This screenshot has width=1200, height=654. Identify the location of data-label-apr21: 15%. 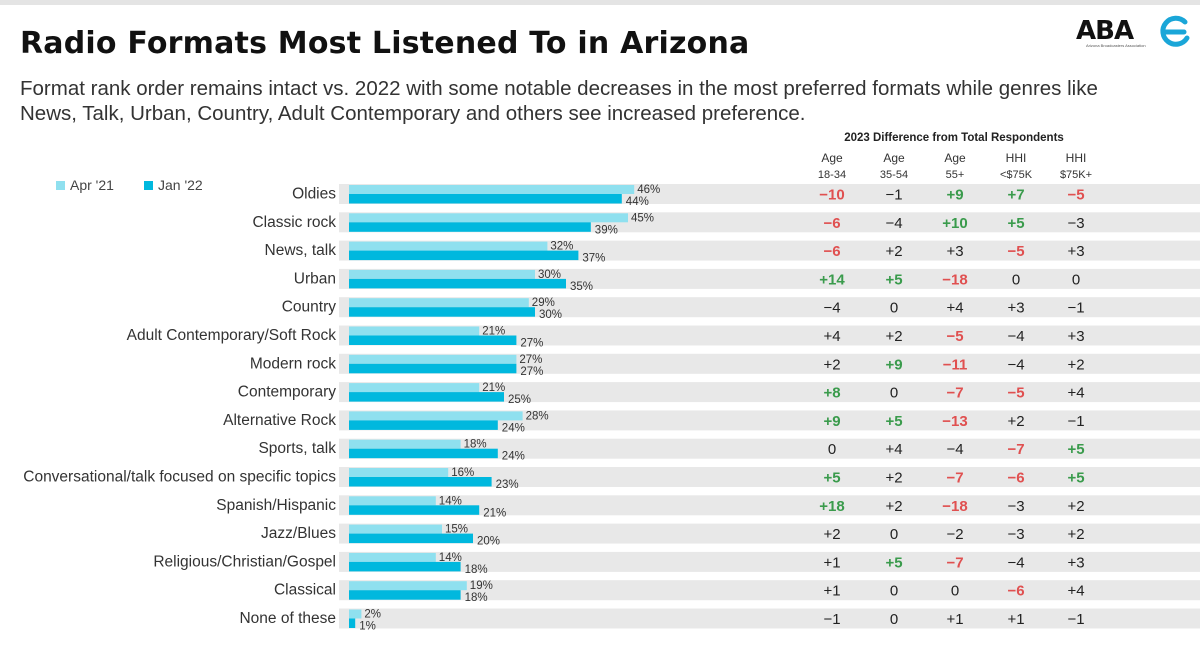
(456, 530).